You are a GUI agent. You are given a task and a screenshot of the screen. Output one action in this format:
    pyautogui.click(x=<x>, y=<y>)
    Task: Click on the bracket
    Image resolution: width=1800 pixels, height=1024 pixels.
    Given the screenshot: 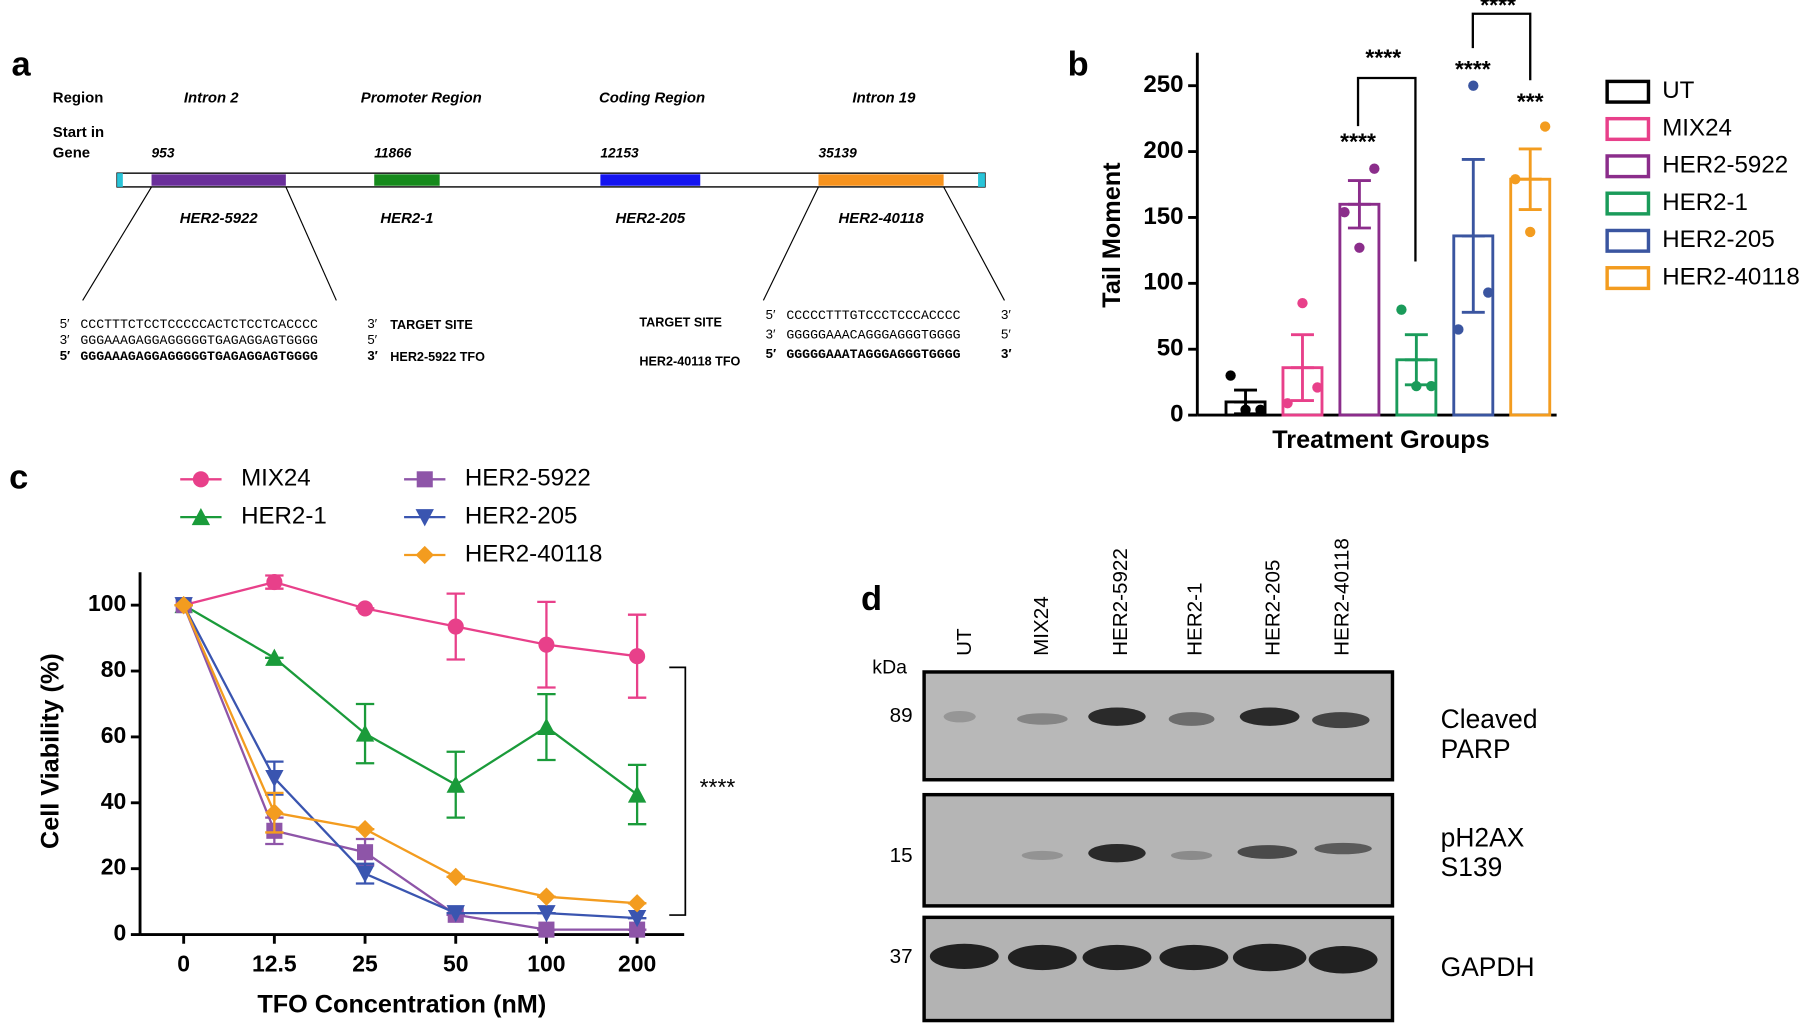 What is the action you would take?
    pyautogui.click(x=1386, y=169)
    